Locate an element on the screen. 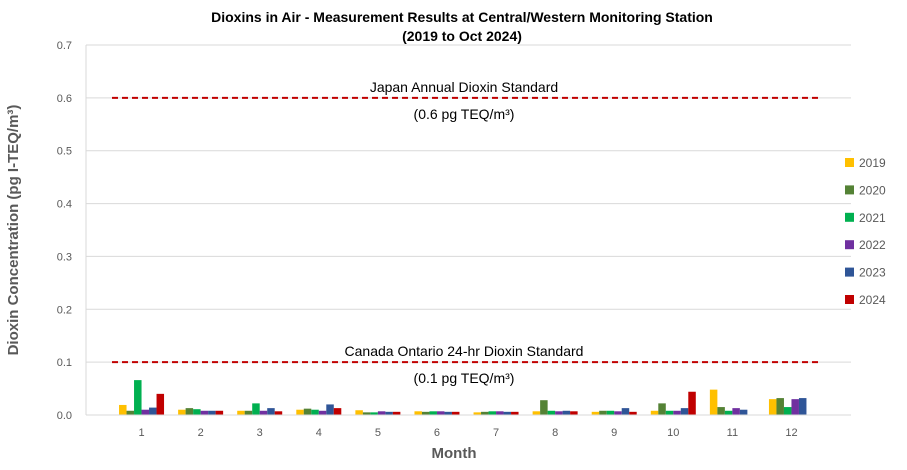 The height and width of the screenshot is (470, 907). reference-line-sublabel: (0.1 pg TEQ/m³) is located at coordinates (464, 378).